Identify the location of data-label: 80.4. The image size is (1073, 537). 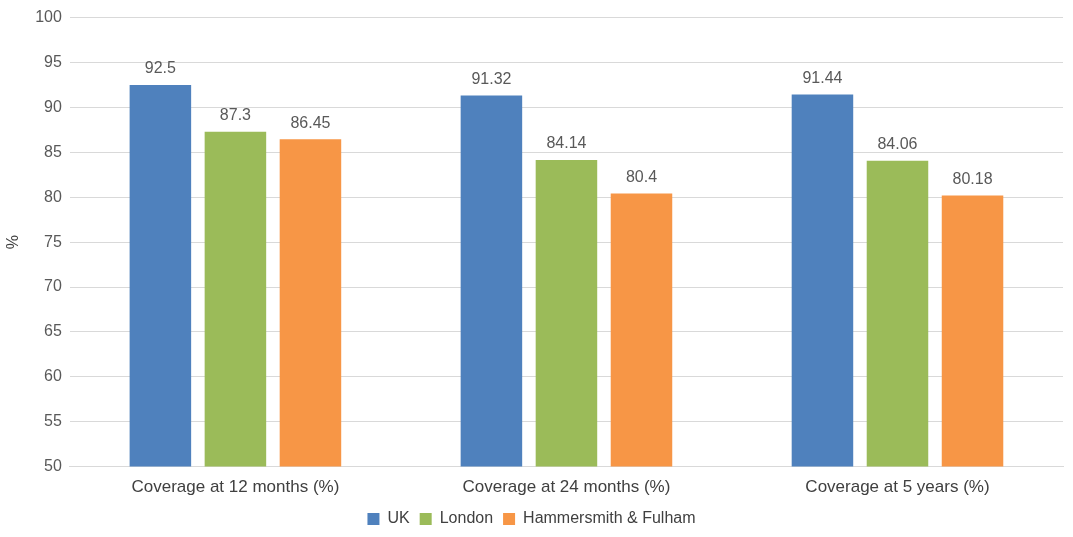
(641, 177).